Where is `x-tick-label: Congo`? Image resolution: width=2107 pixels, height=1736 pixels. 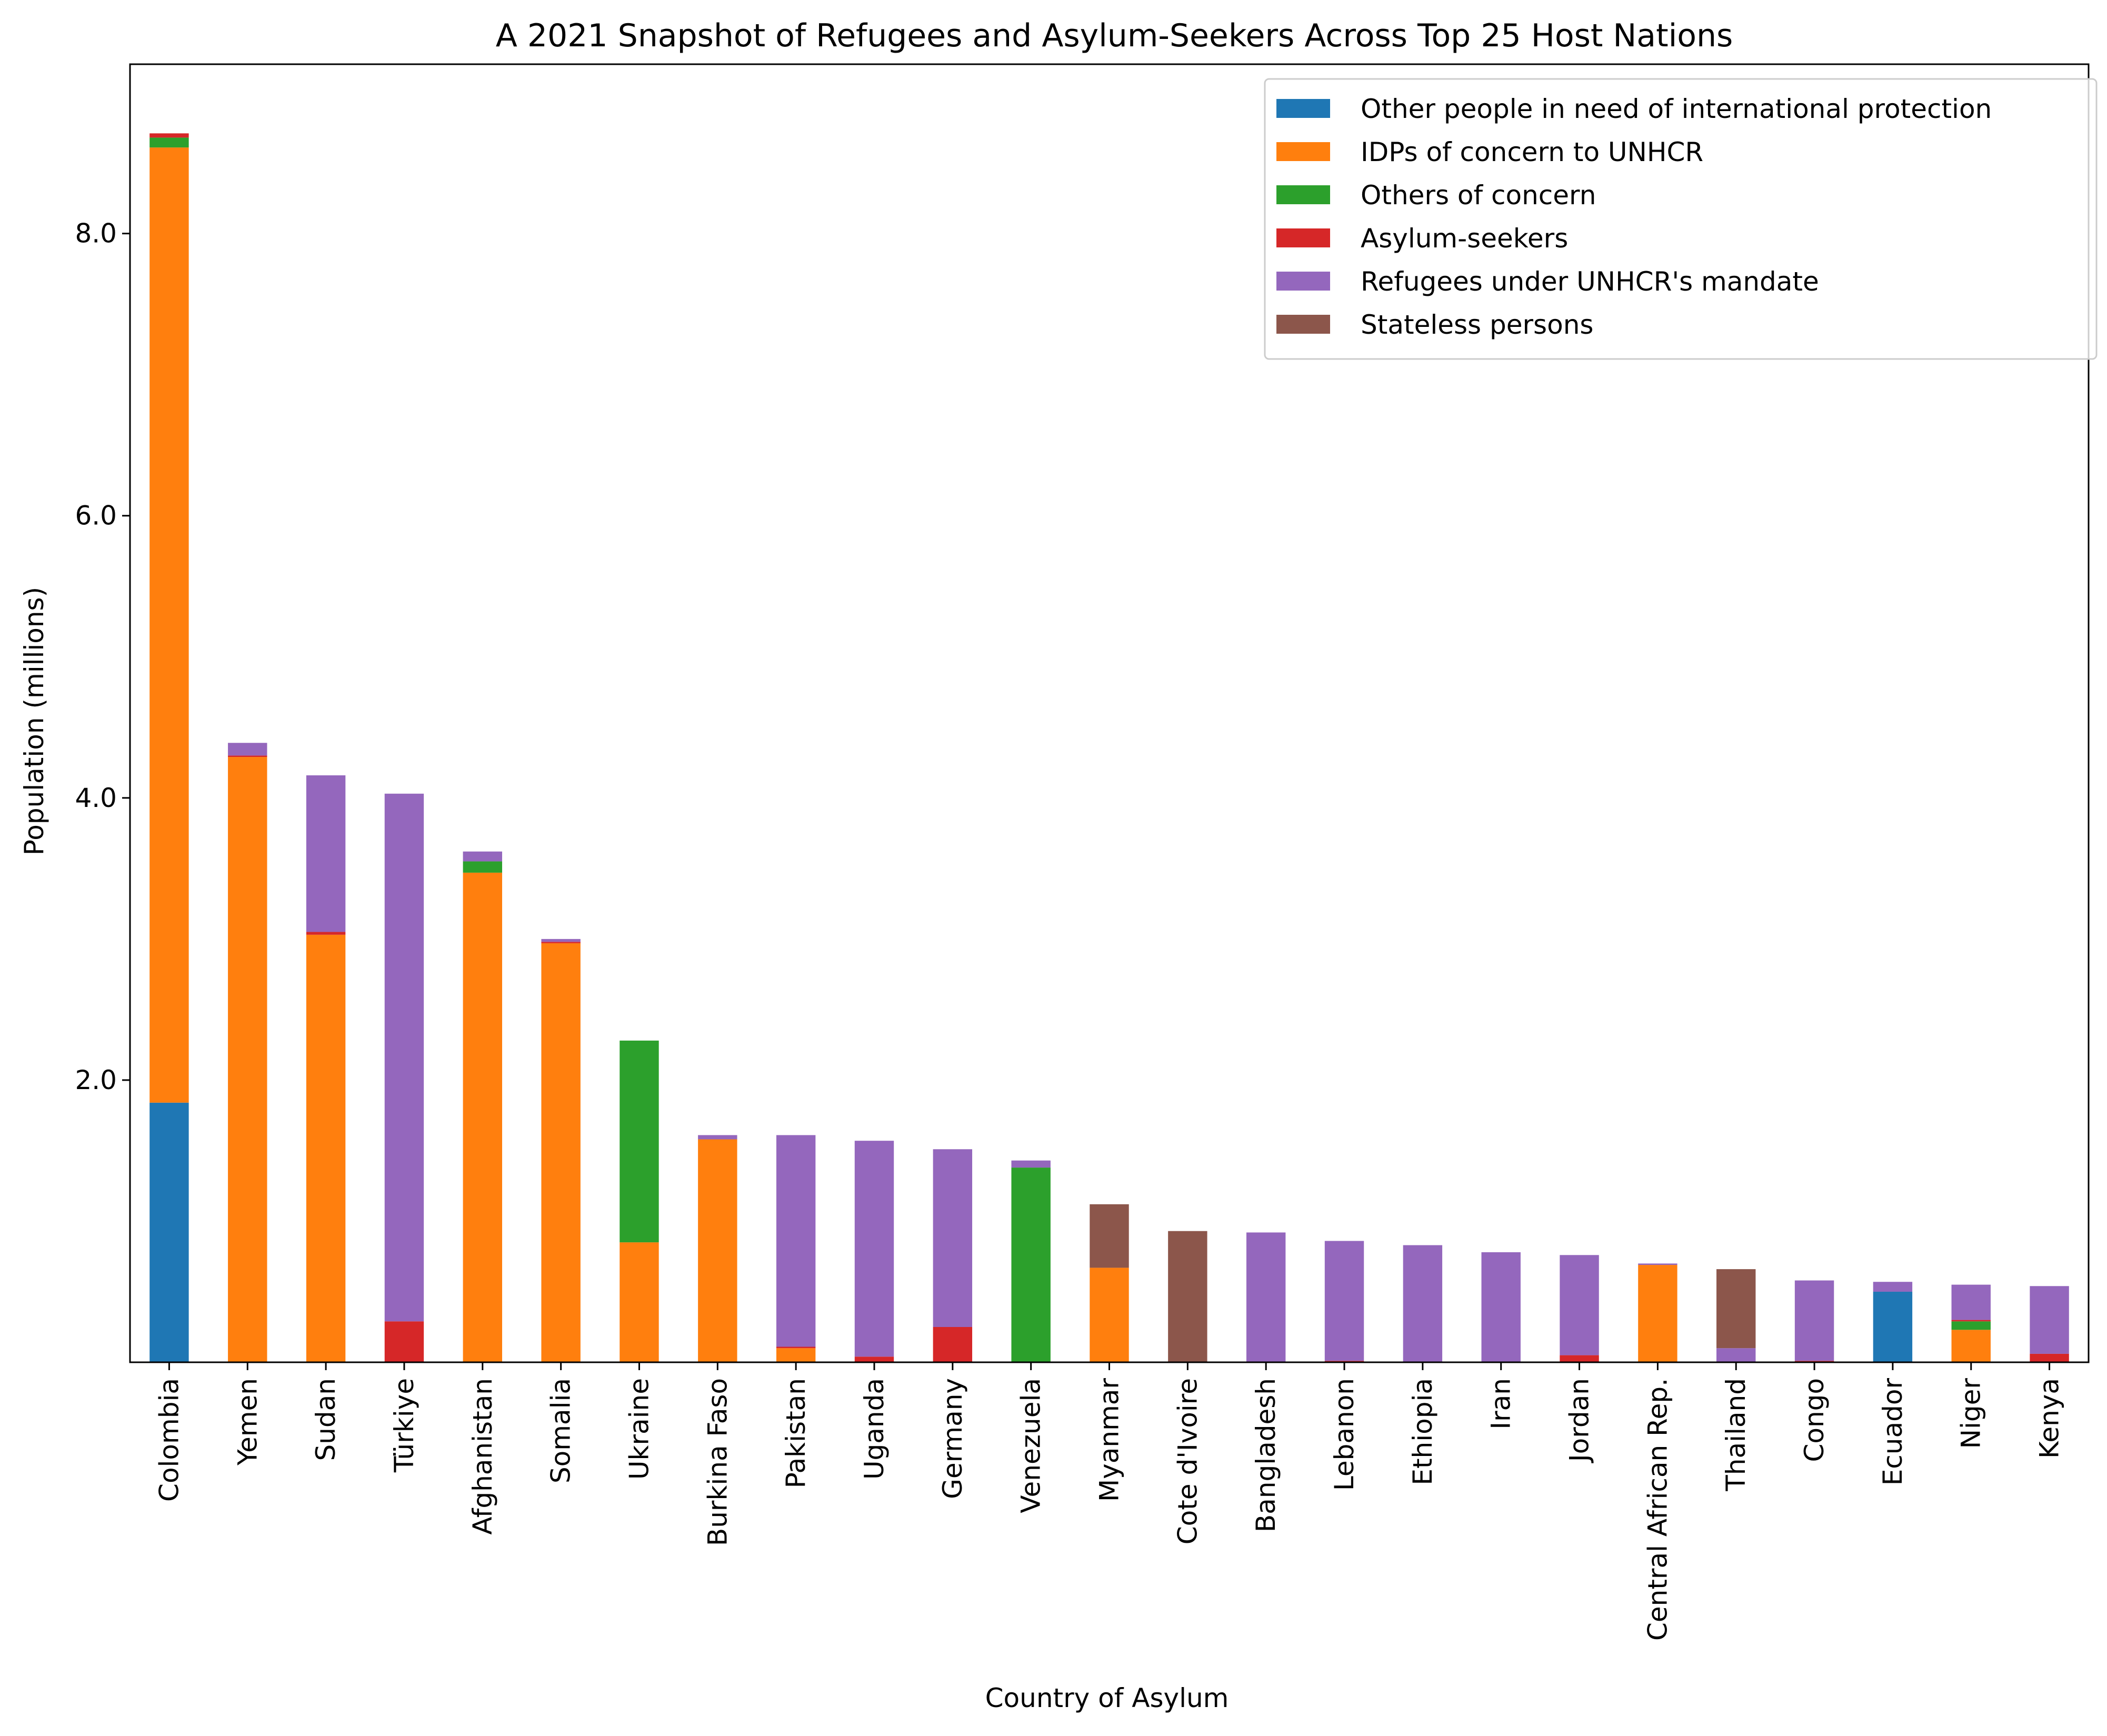 x-tick-label: Congo is located at coordinates (1814, 1420).